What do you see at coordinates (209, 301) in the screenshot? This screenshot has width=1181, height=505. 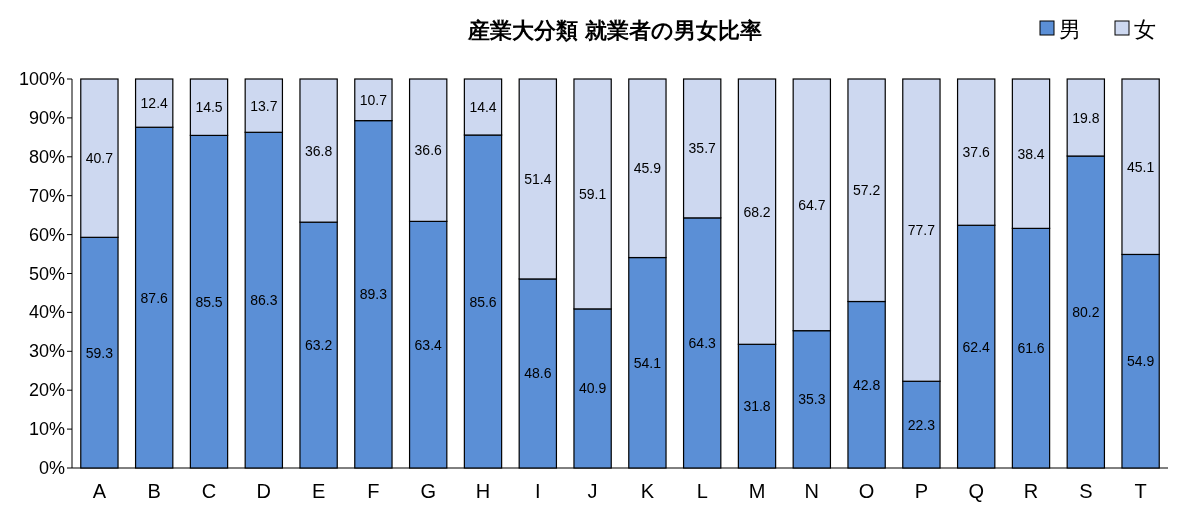 I see `data-label: 85.5` at bounding box center [209, 301].